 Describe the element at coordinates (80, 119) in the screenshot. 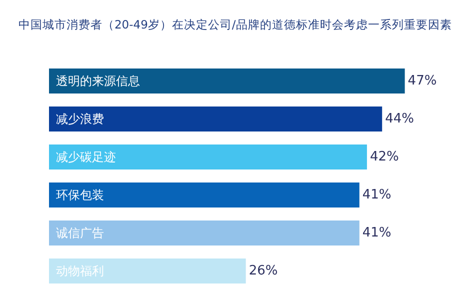

I see `y-tick-label: 减少浪费` at that location.